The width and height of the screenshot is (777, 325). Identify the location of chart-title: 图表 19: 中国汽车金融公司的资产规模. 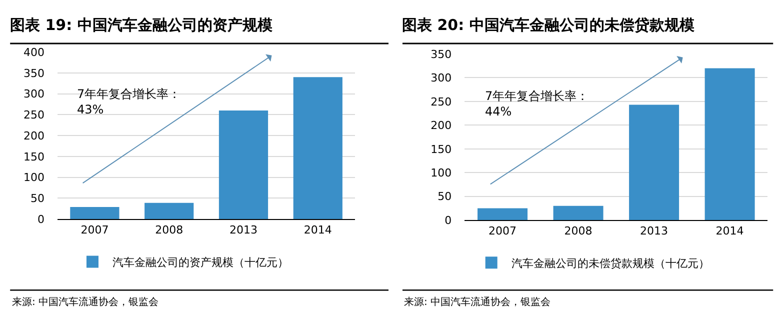
(142, 25).